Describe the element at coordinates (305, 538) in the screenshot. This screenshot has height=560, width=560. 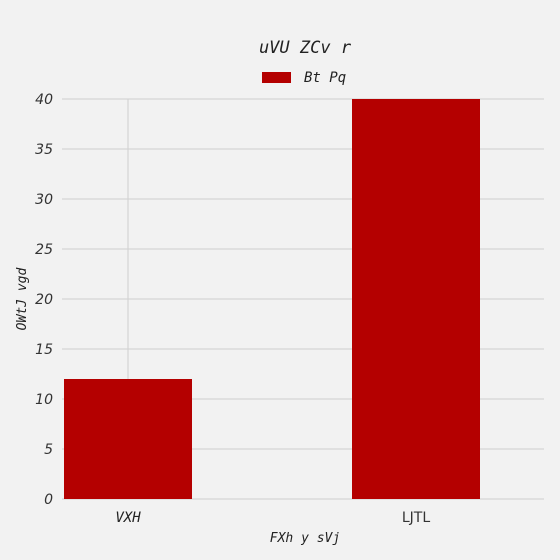
I see `x-axis-label: FXh y sVj` at that location.